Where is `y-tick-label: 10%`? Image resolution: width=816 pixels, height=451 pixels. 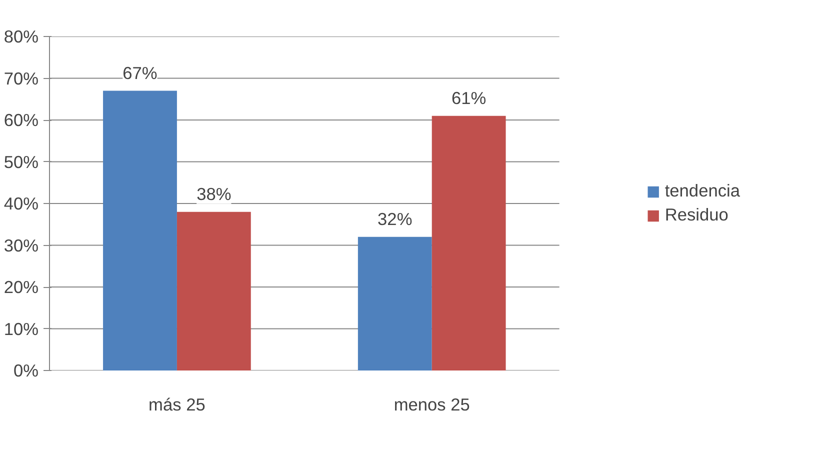
y-tick-label: 10% is located at coordinates (21, 328).